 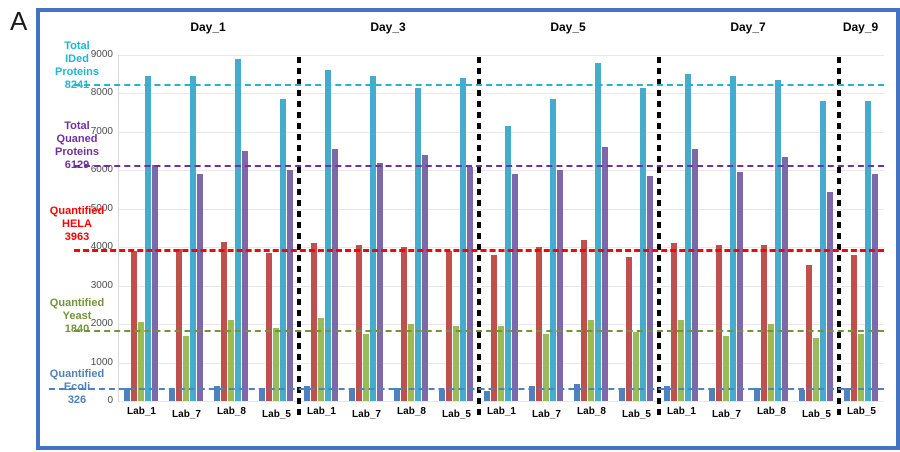 I want to click on y-axis-tick: 8000, so click(x=101, y=93).